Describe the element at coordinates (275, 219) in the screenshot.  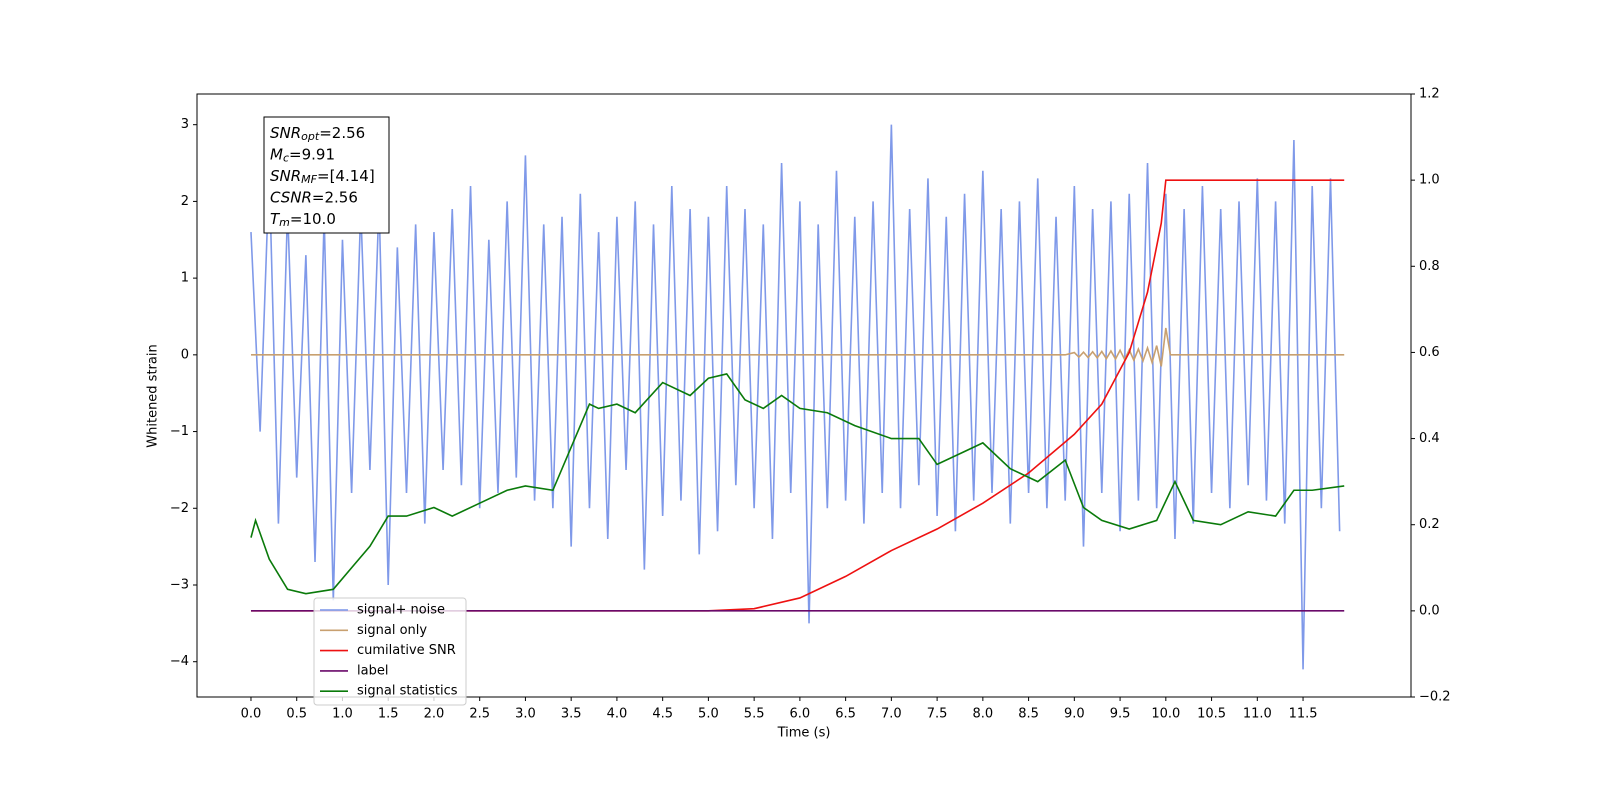
I see `annotation-symbol: T` at that location.